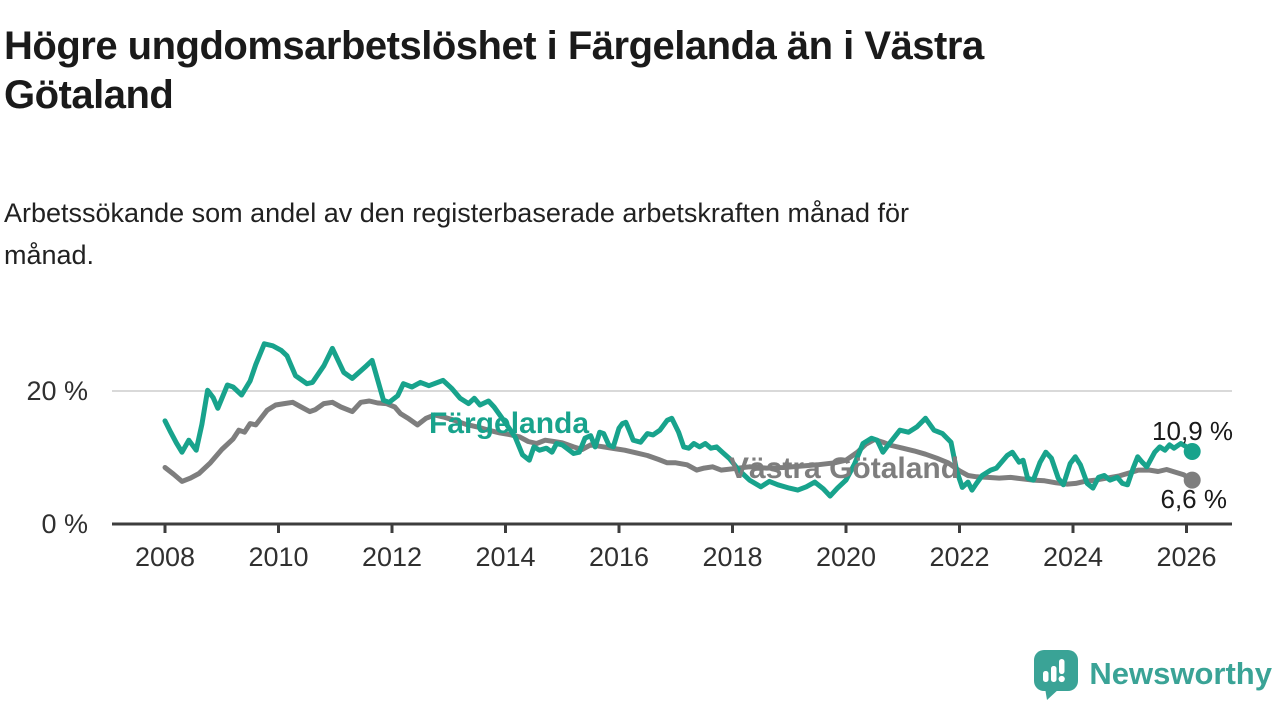  I want to click on y-tick-label-20: 20 %, so click(57, 391).